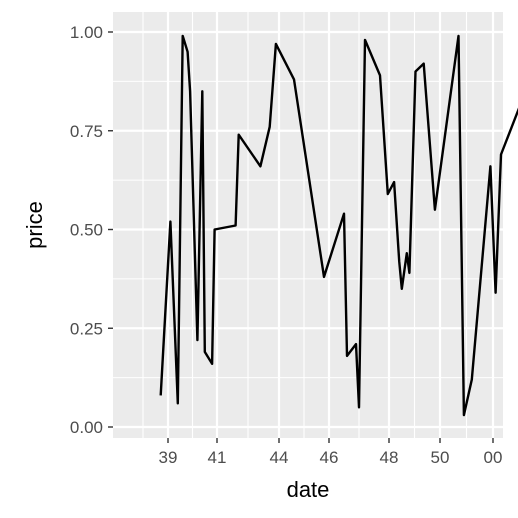 The width and height of the screenshot is (518, 518). Describe the element at coordinates (86, 328) in the screenshot. I see `y-tick-label: 0.25` at that location.